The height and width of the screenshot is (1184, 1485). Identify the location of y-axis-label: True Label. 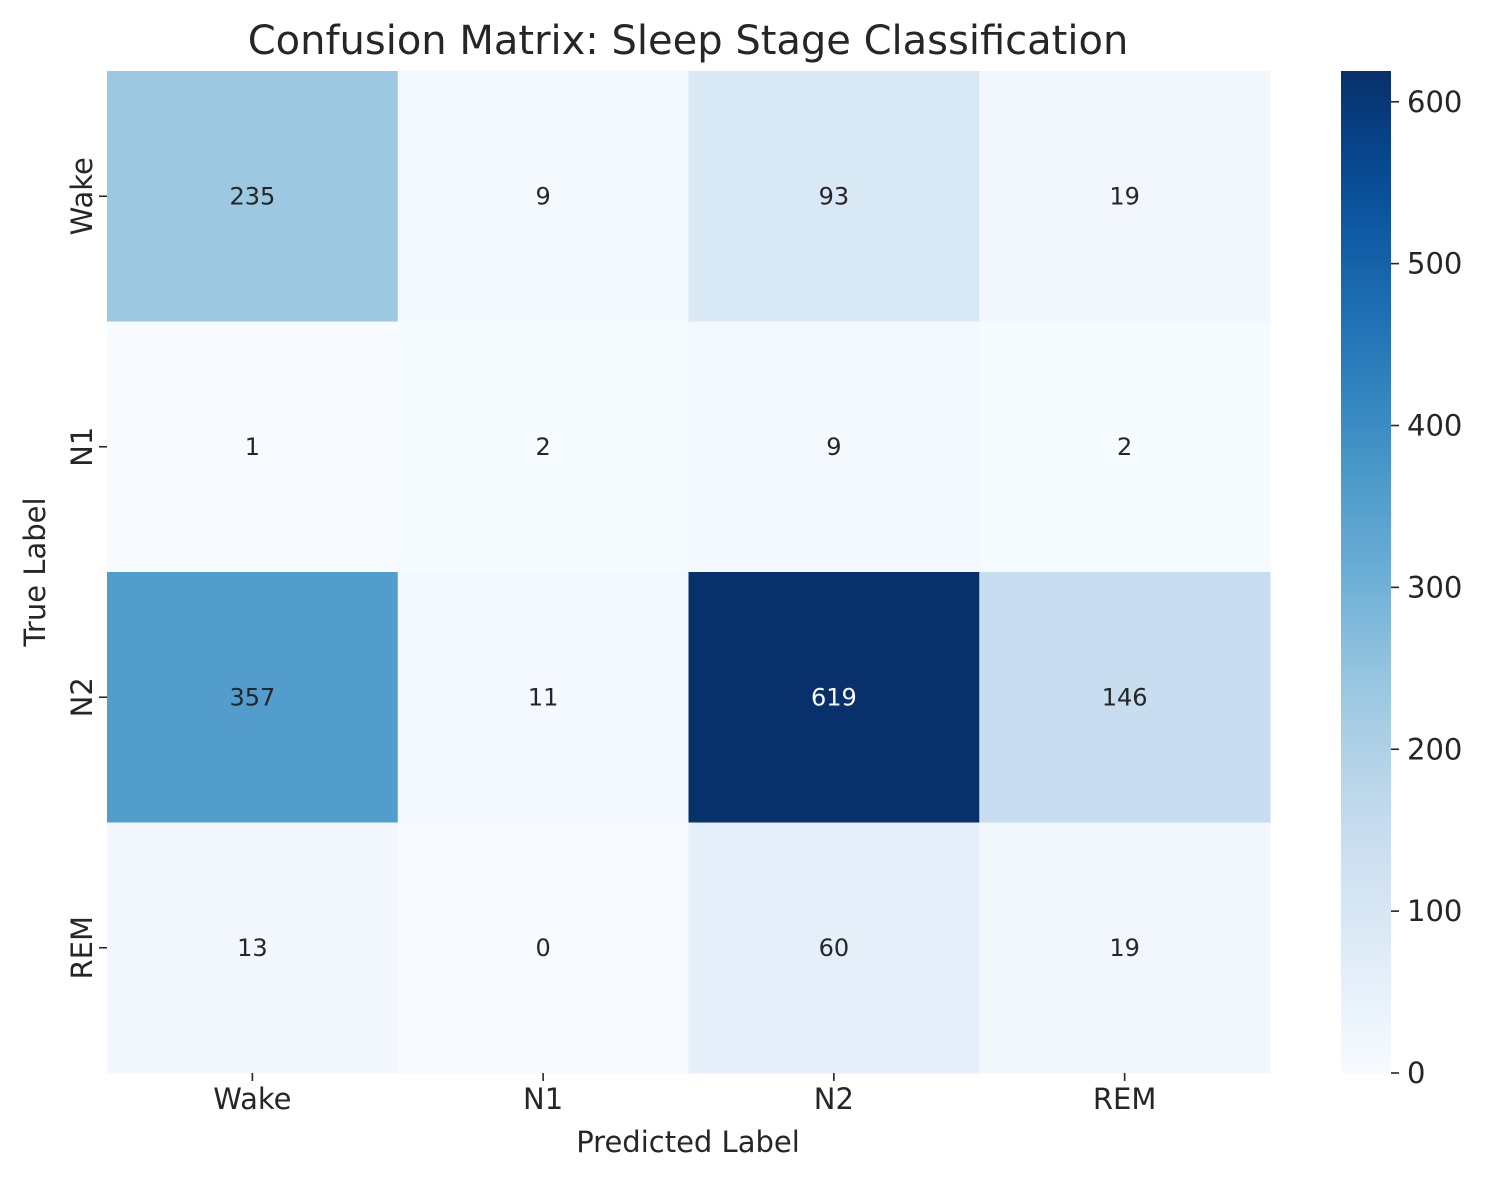
(35, 572).